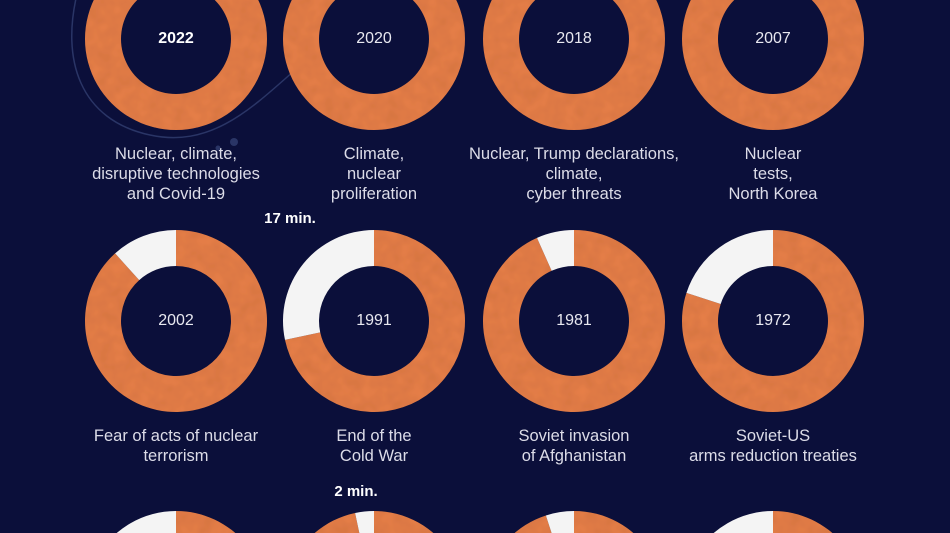 Image resolution: width=950 pixels, height=533 pixels. I want to click on year-label: 2020, so click(374, 38).